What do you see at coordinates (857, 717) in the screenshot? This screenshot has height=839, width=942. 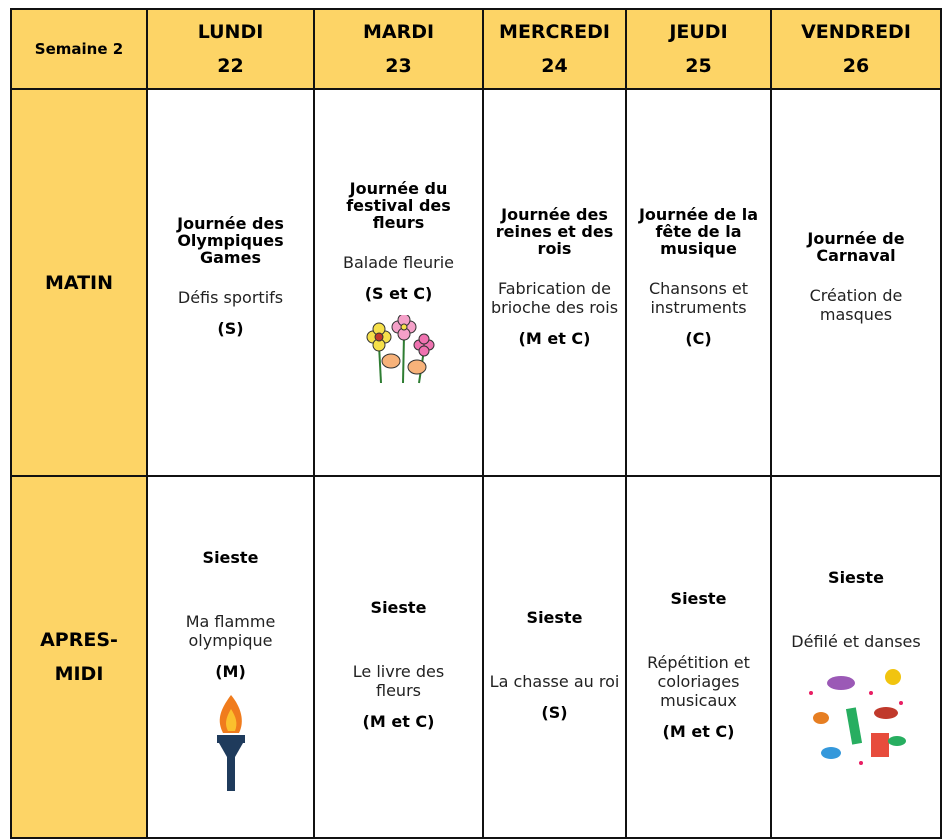 I see `carnival-illustration` at bounding box center [857, 717].